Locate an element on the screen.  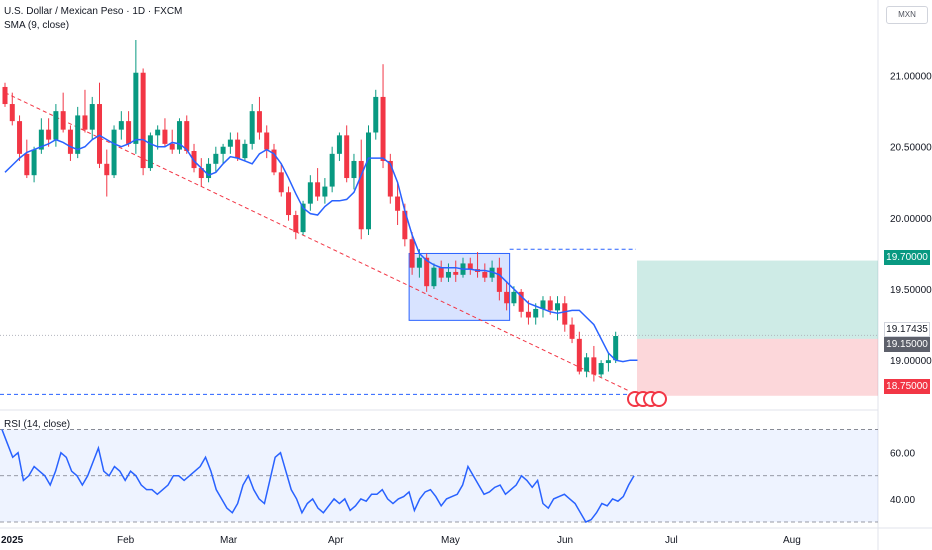
time-tick-label: Aug is located at coordinates (792, 540).